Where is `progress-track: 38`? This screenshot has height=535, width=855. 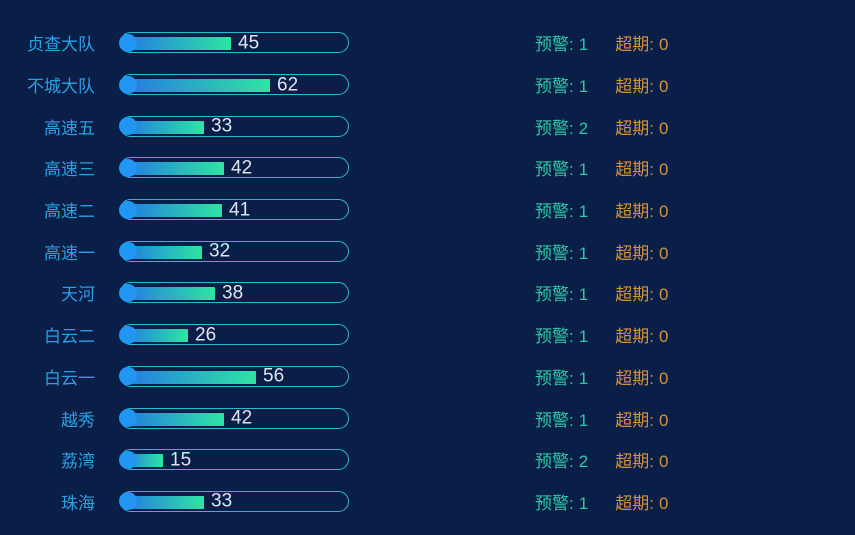 progress-track: 38 is located at coordinates (234, 293).